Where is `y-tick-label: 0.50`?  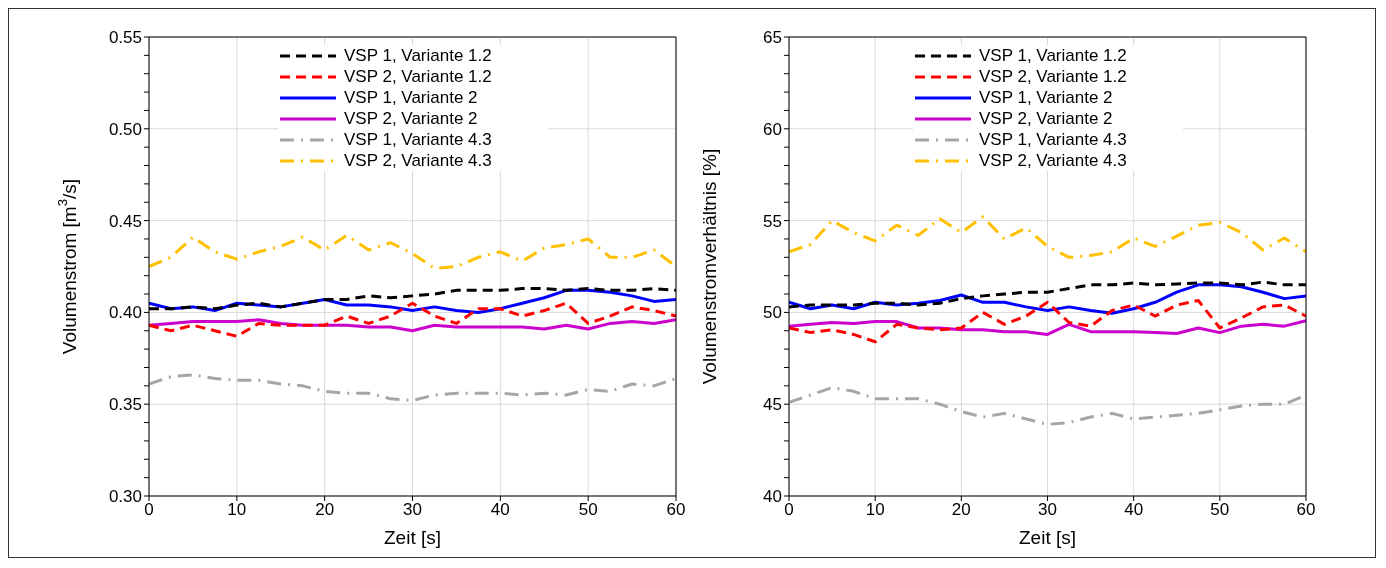
y-tick-label: 0.50 is located at coordinates (125, 129).